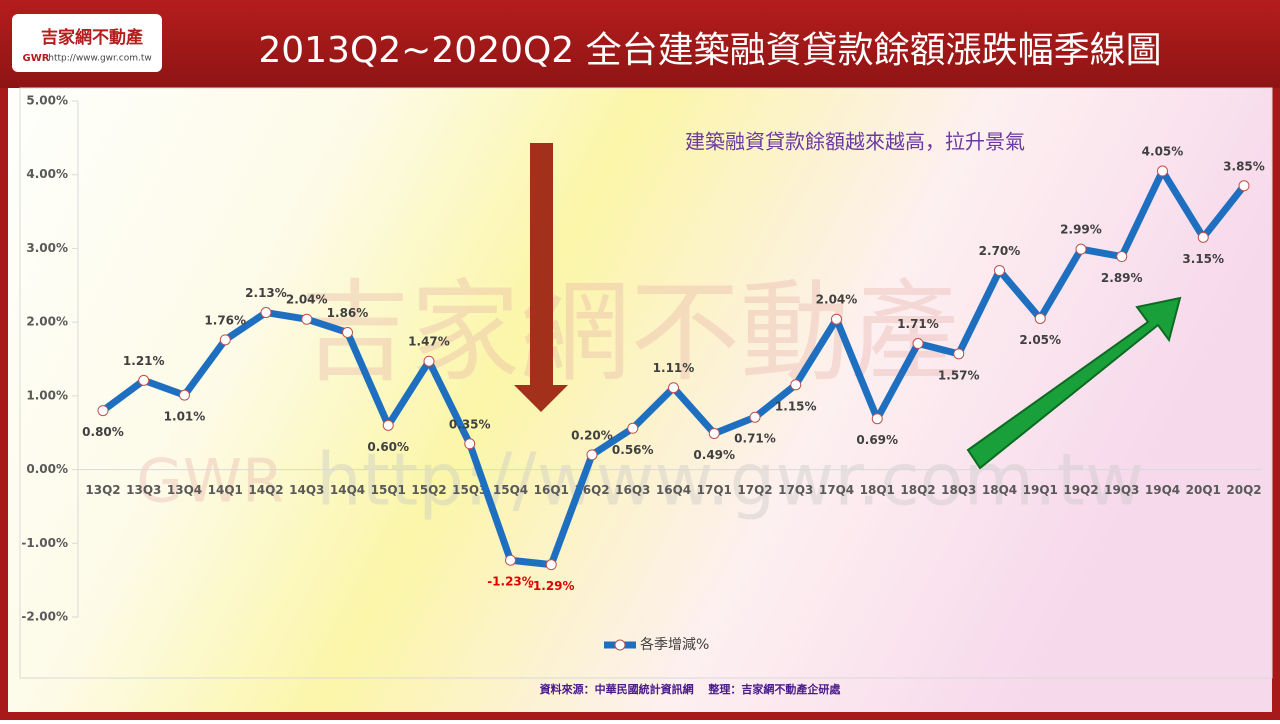  Describe the element at coordinates (1243, 490) in the screenshot. I see `x-tick-label: 20Q2` at that location.